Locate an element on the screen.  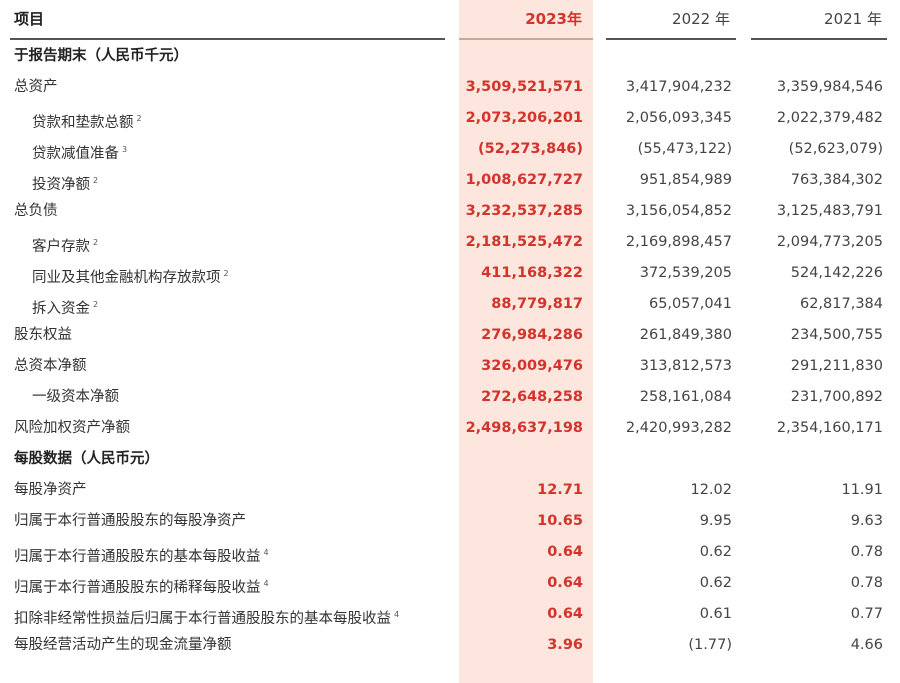
row-label: 一级资本净额 is located at coordinates (75, 397).